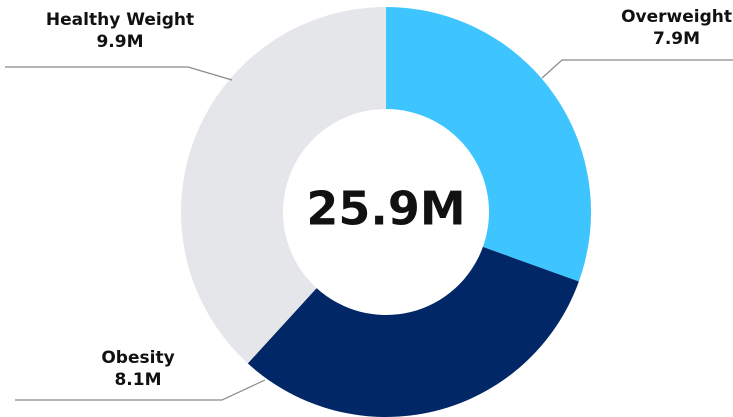 The height and width of the screenshot is (417, 733). I want to click on leader-line-obesity, so click(140, 390).